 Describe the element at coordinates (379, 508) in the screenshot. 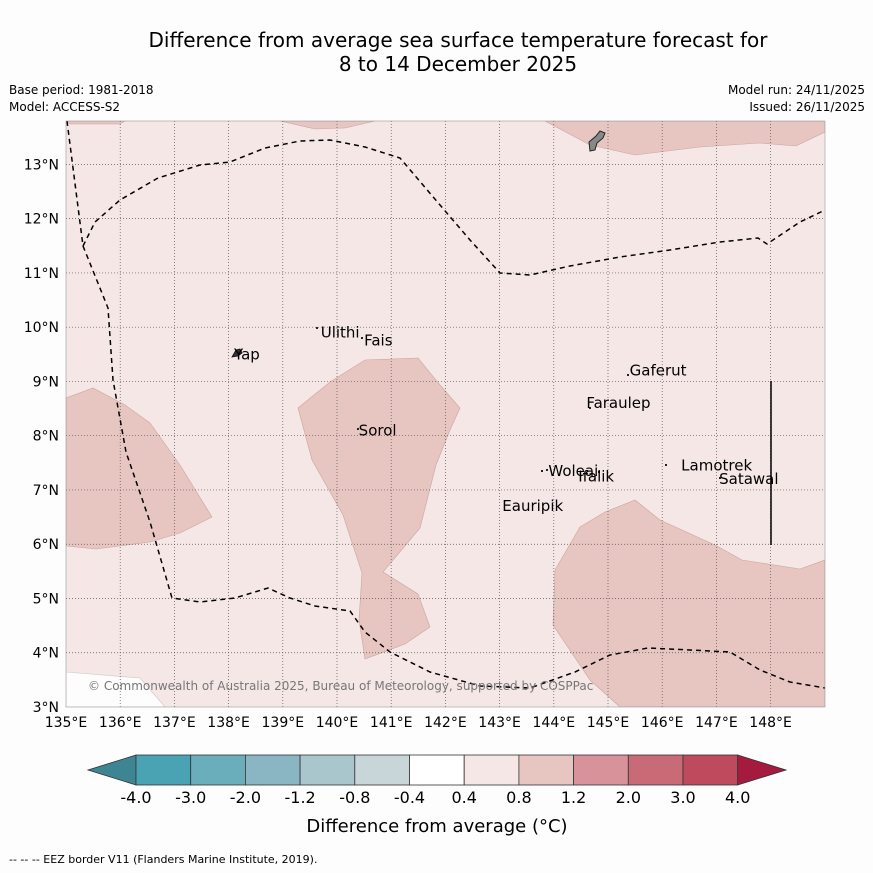

I see `warm-region-central` at that location.